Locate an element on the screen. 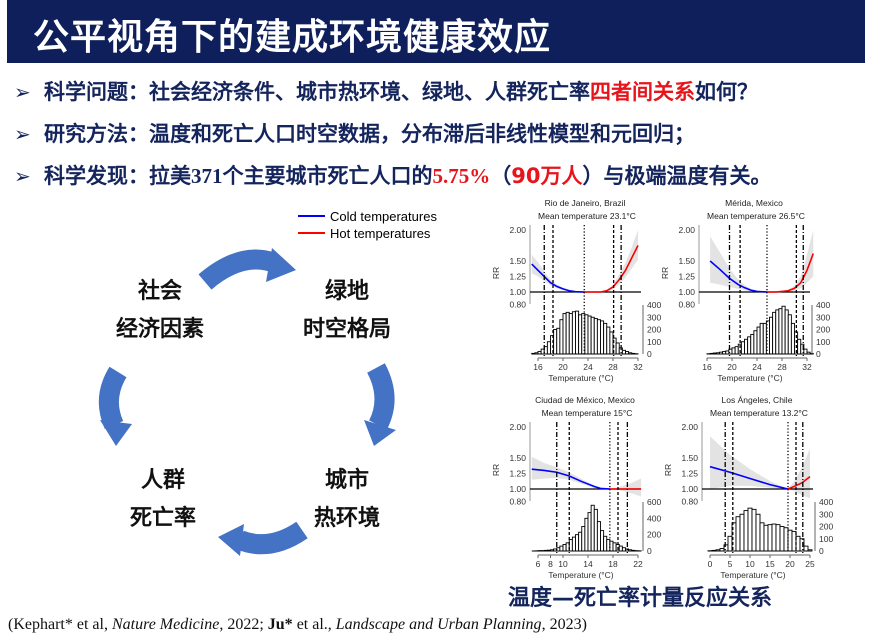  ref-author: Ju* is located at coordinates (280, 624).